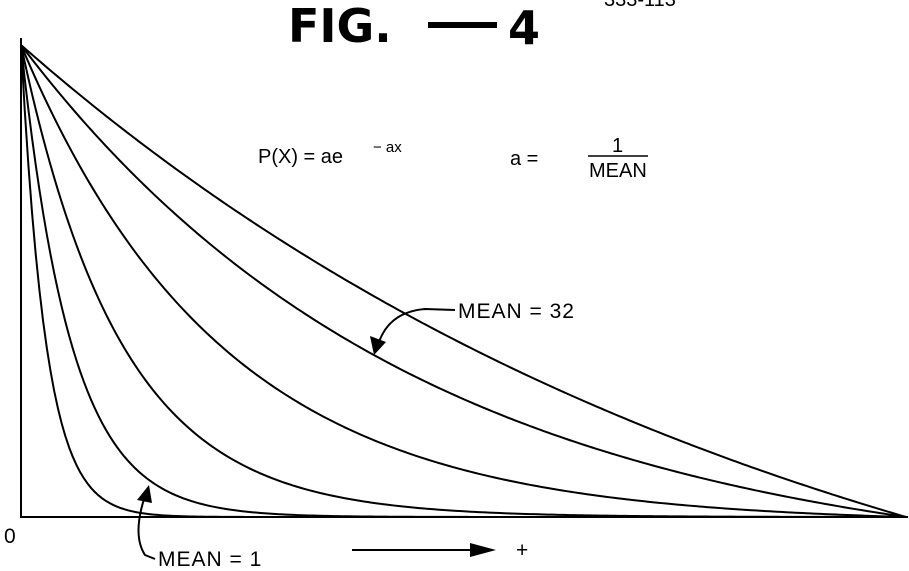 The height and width of the screenshot is (571, 909). Describe the element at coordinates (579, 158) in the screenshot. I see `rate-formula: a = 1 MEAN` at that location.